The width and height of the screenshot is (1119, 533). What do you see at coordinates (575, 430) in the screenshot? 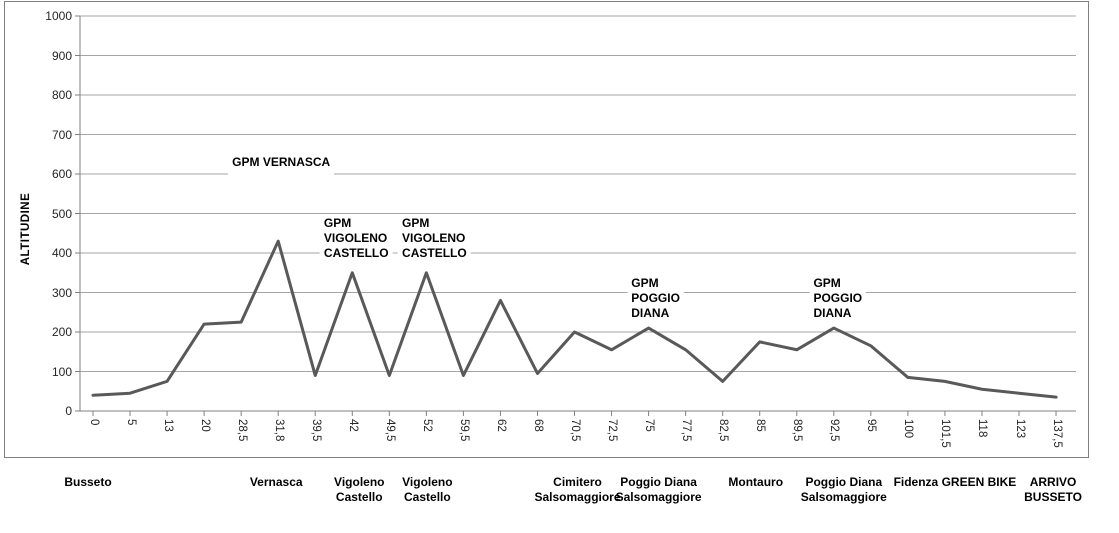
I see `x-tick-label: 70,5` at bounding box center [575, 430].